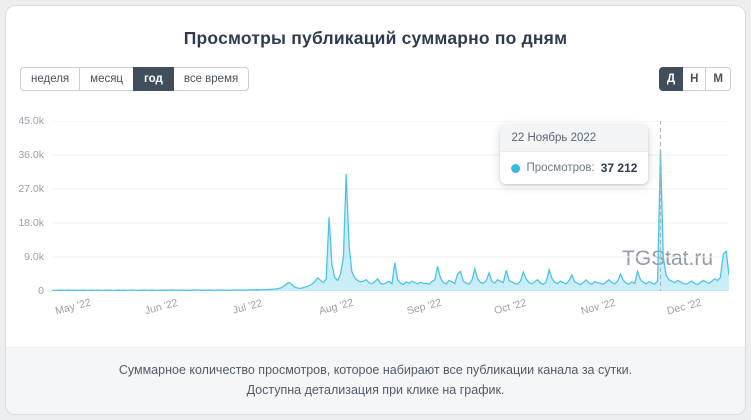 This screenshot has width=751, height=420. What do you see at coordinates (211, 79) in the screenshot?
I see `range-button-3: все время` at bounding box center [211, 79].